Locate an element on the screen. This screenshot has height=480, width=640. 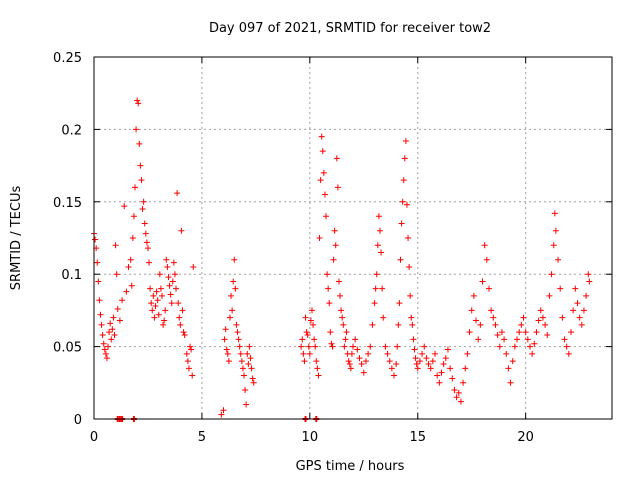
x-tick-label: 20 is located at coordinates (525, 437).